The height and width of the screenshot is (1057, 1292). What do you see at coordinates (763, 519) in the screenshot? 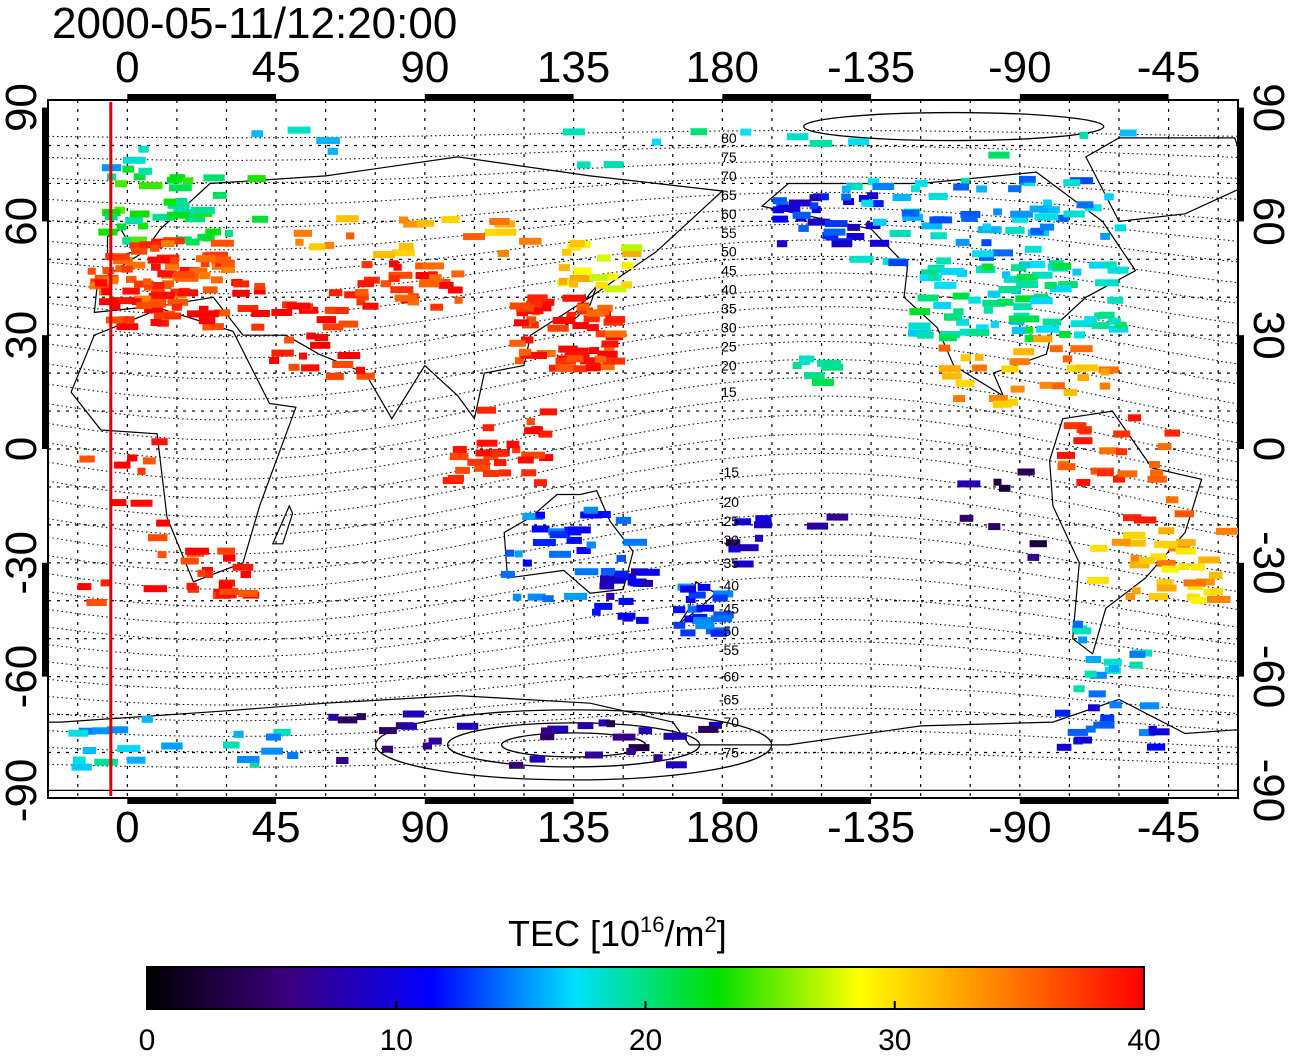
I see `tec-patch-pacific-islands` at bounding box center [763, 519].